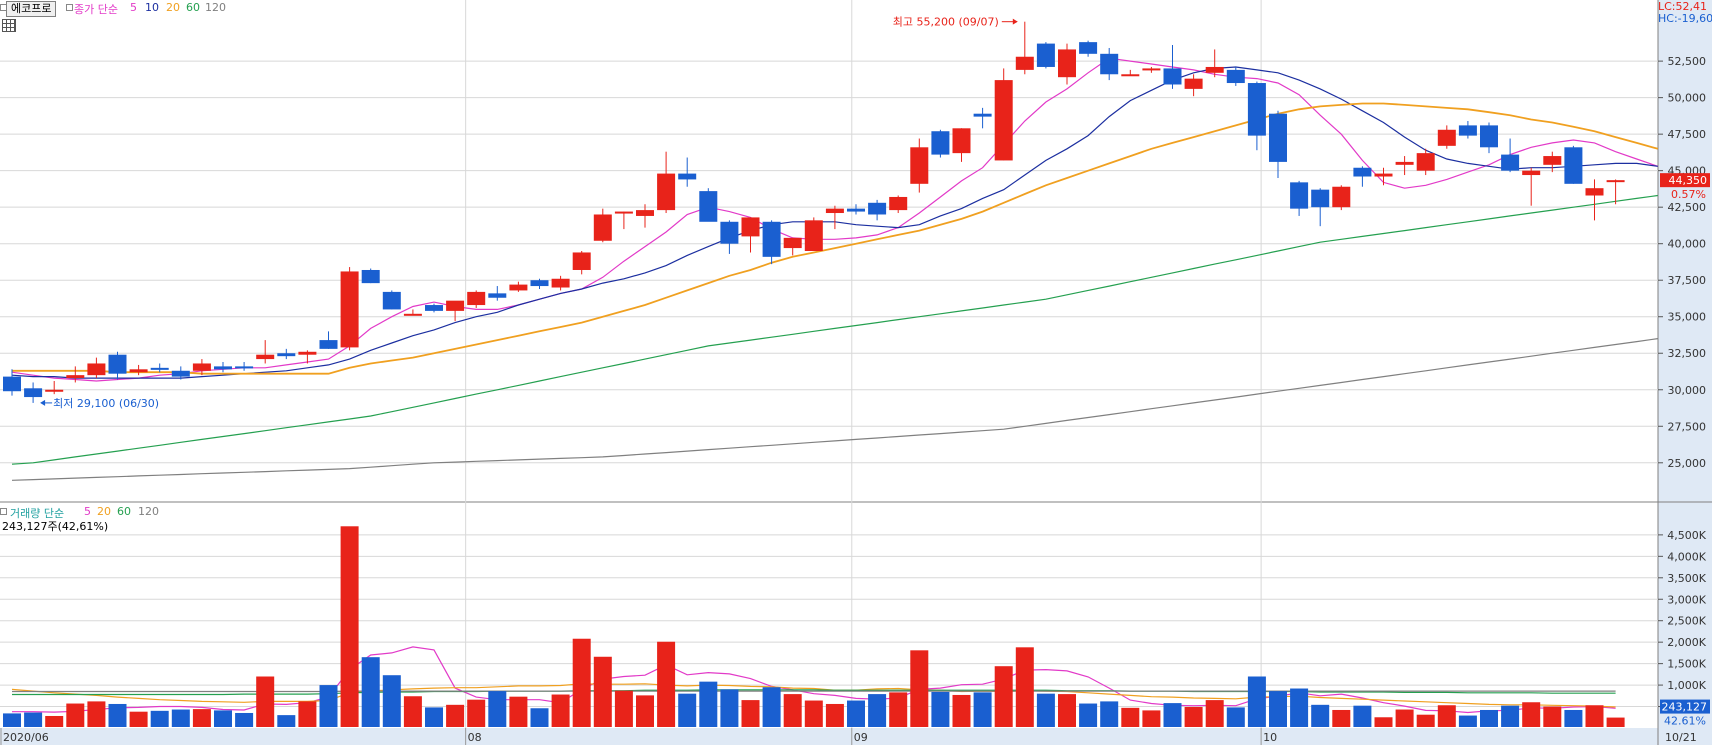 This screenshot has height=745, width=1712. What do you see at coordinates (104, 511) in the screenshot?
I see `vol-ma20-label: 20` at bounding box center [104, 511].